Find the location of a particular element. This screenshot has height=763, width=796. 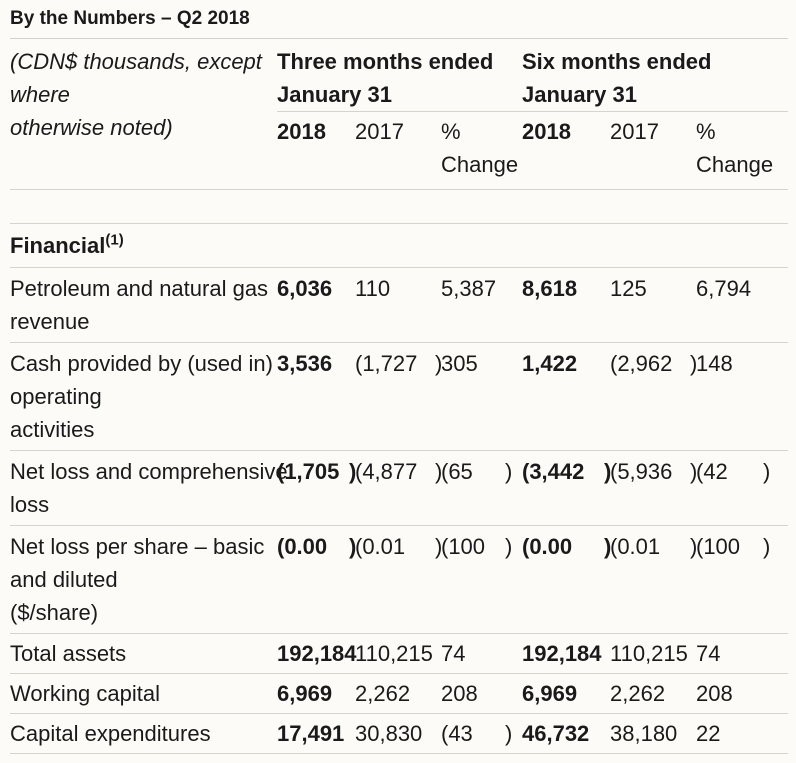

cell-value: (43 is located at coordinates (473, 733).